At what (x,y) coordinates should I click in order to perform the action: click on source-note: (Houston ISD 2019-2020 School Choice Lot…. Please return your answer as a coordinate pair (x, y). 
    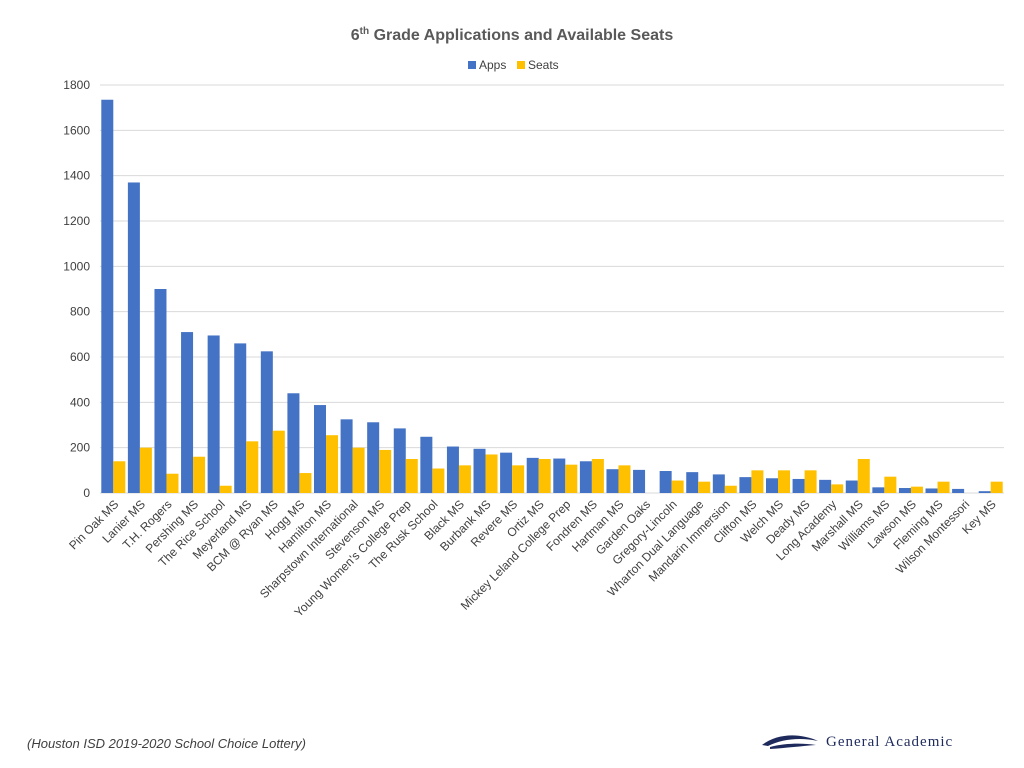
    Looking at the image, I should click on (166, 743).